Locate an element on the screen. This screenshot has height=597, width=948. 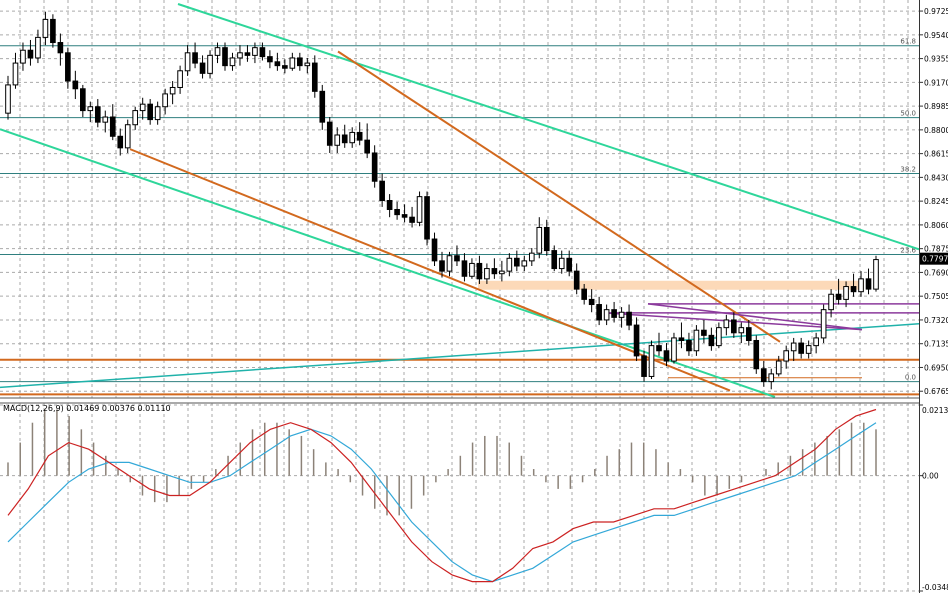
price-tick-label: 0.7320 is located at coordinates (936, 320).